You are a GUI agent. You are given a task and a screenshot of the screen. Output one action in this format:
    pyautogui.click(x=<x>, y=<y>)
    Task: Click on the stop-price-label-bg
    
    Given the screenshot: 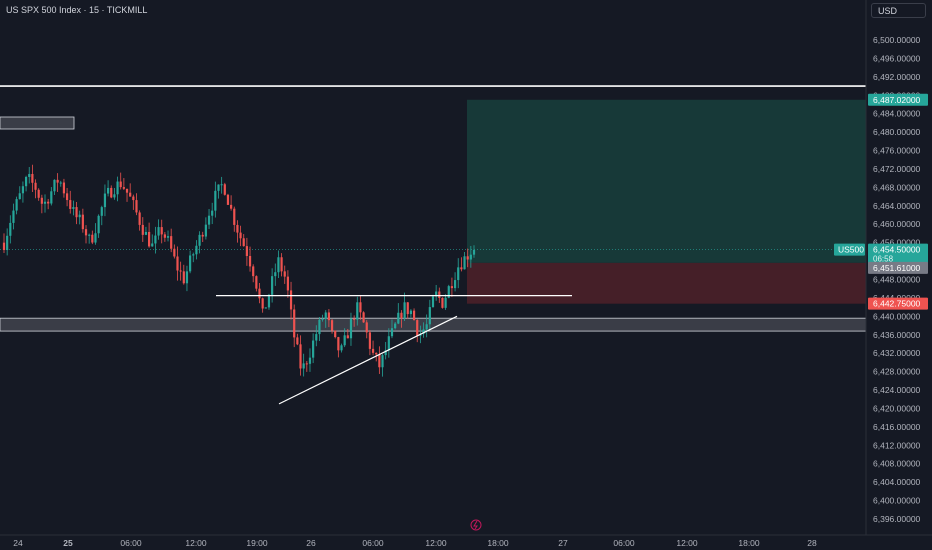 What is the action you would take?
    pyautogui.click(x=898, y=303)
    